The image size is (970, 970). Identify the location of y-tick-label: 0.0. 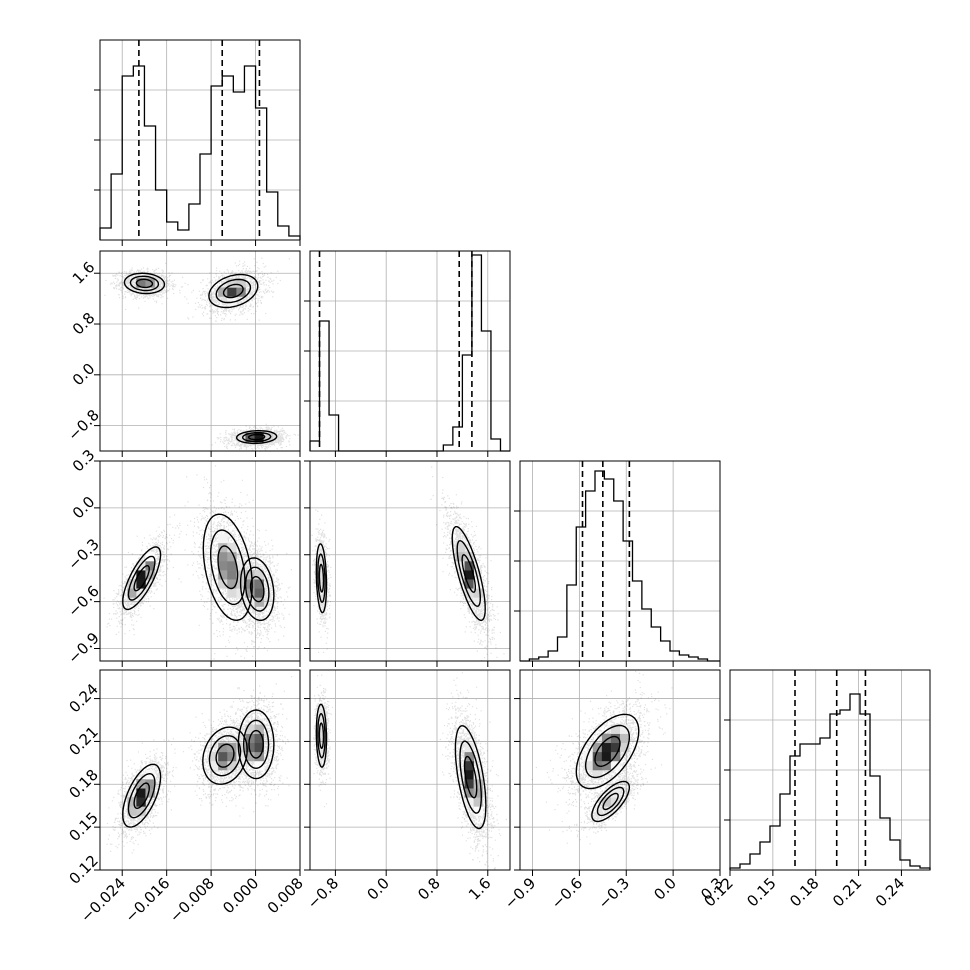
(84, 508).